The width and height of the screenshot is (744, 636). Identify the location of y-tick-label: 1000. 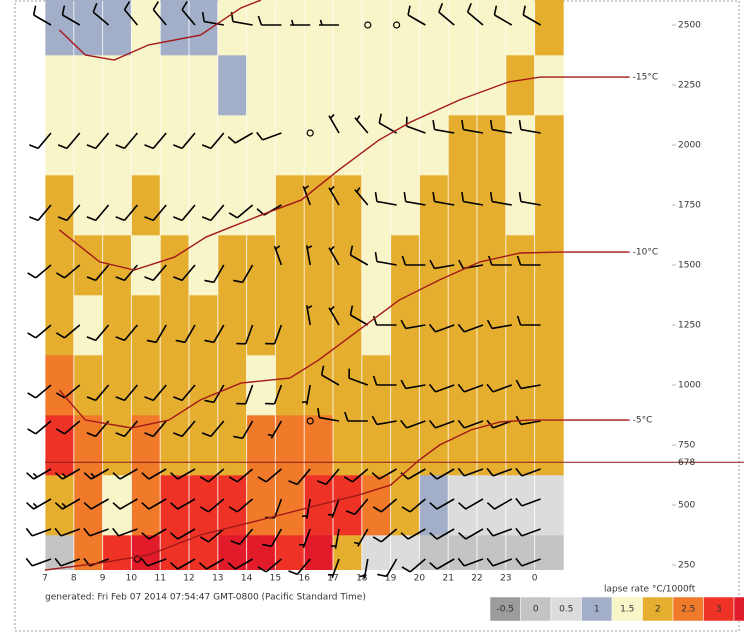
(689, 386).